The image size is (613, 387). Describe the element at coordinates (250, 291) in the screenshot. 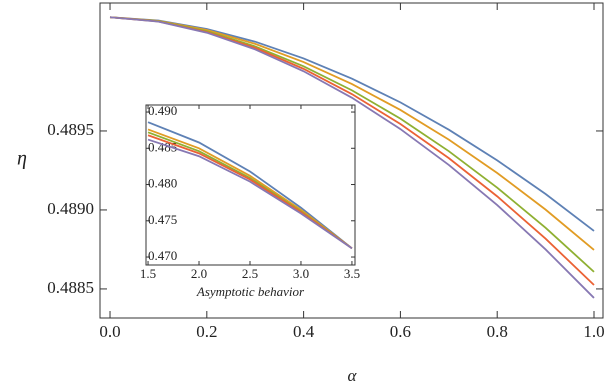

I see `inset-caption: Asymptotic behavior` at that location.